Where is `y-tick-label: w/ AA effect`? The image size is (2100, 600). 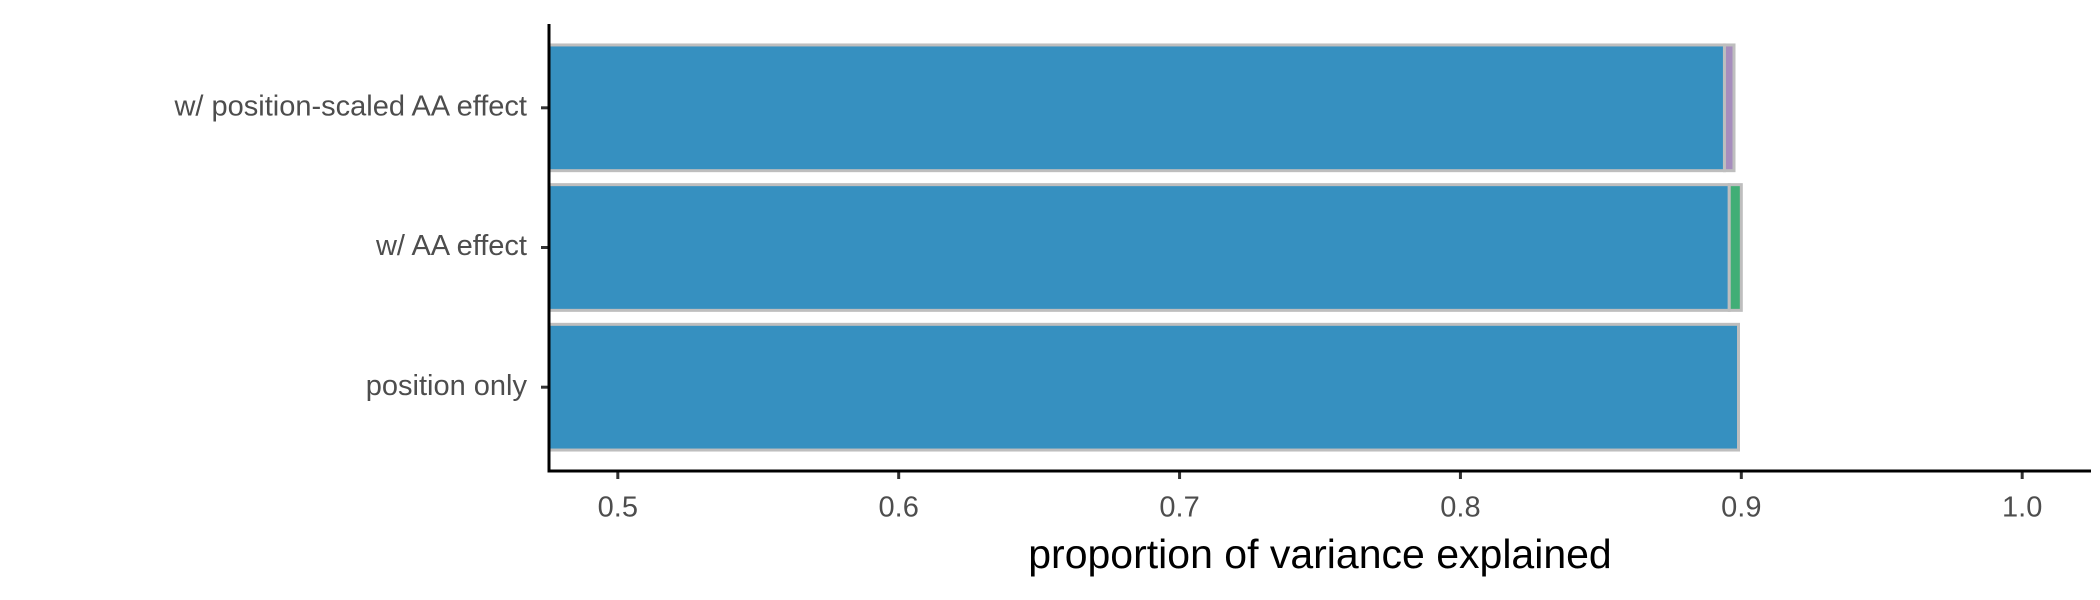 y-tick-label: w/ AA effect is located at coordinates (451, 246).